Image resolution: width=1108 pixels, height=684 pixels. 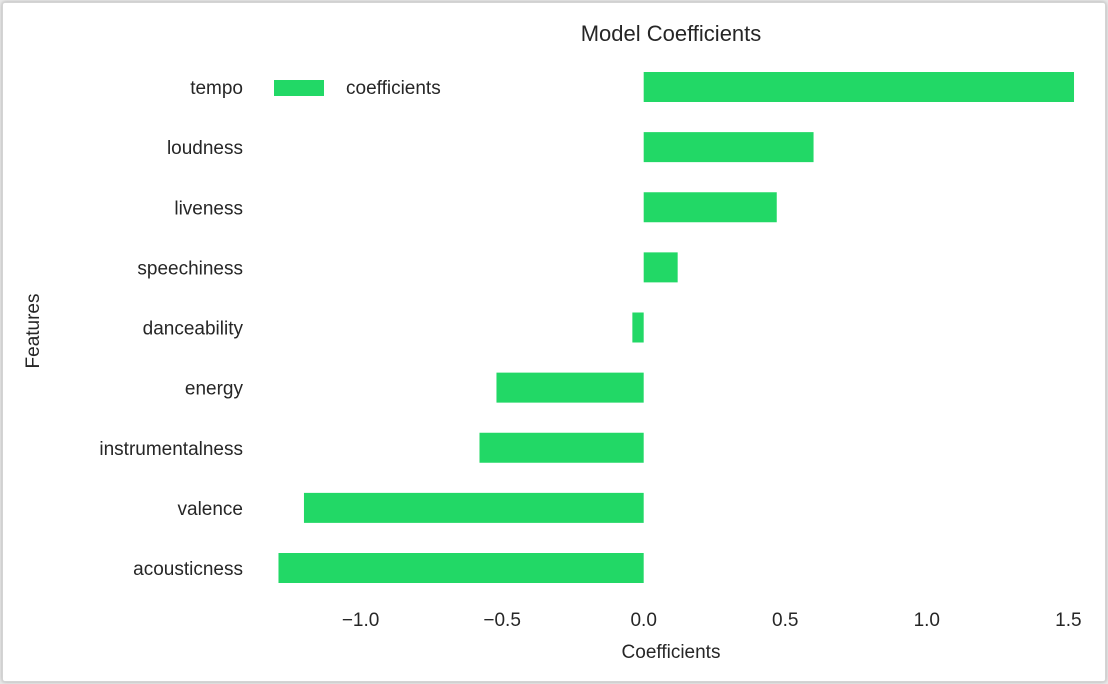 I want to click on y-axis-label: Features, so click(x=33, y=331).